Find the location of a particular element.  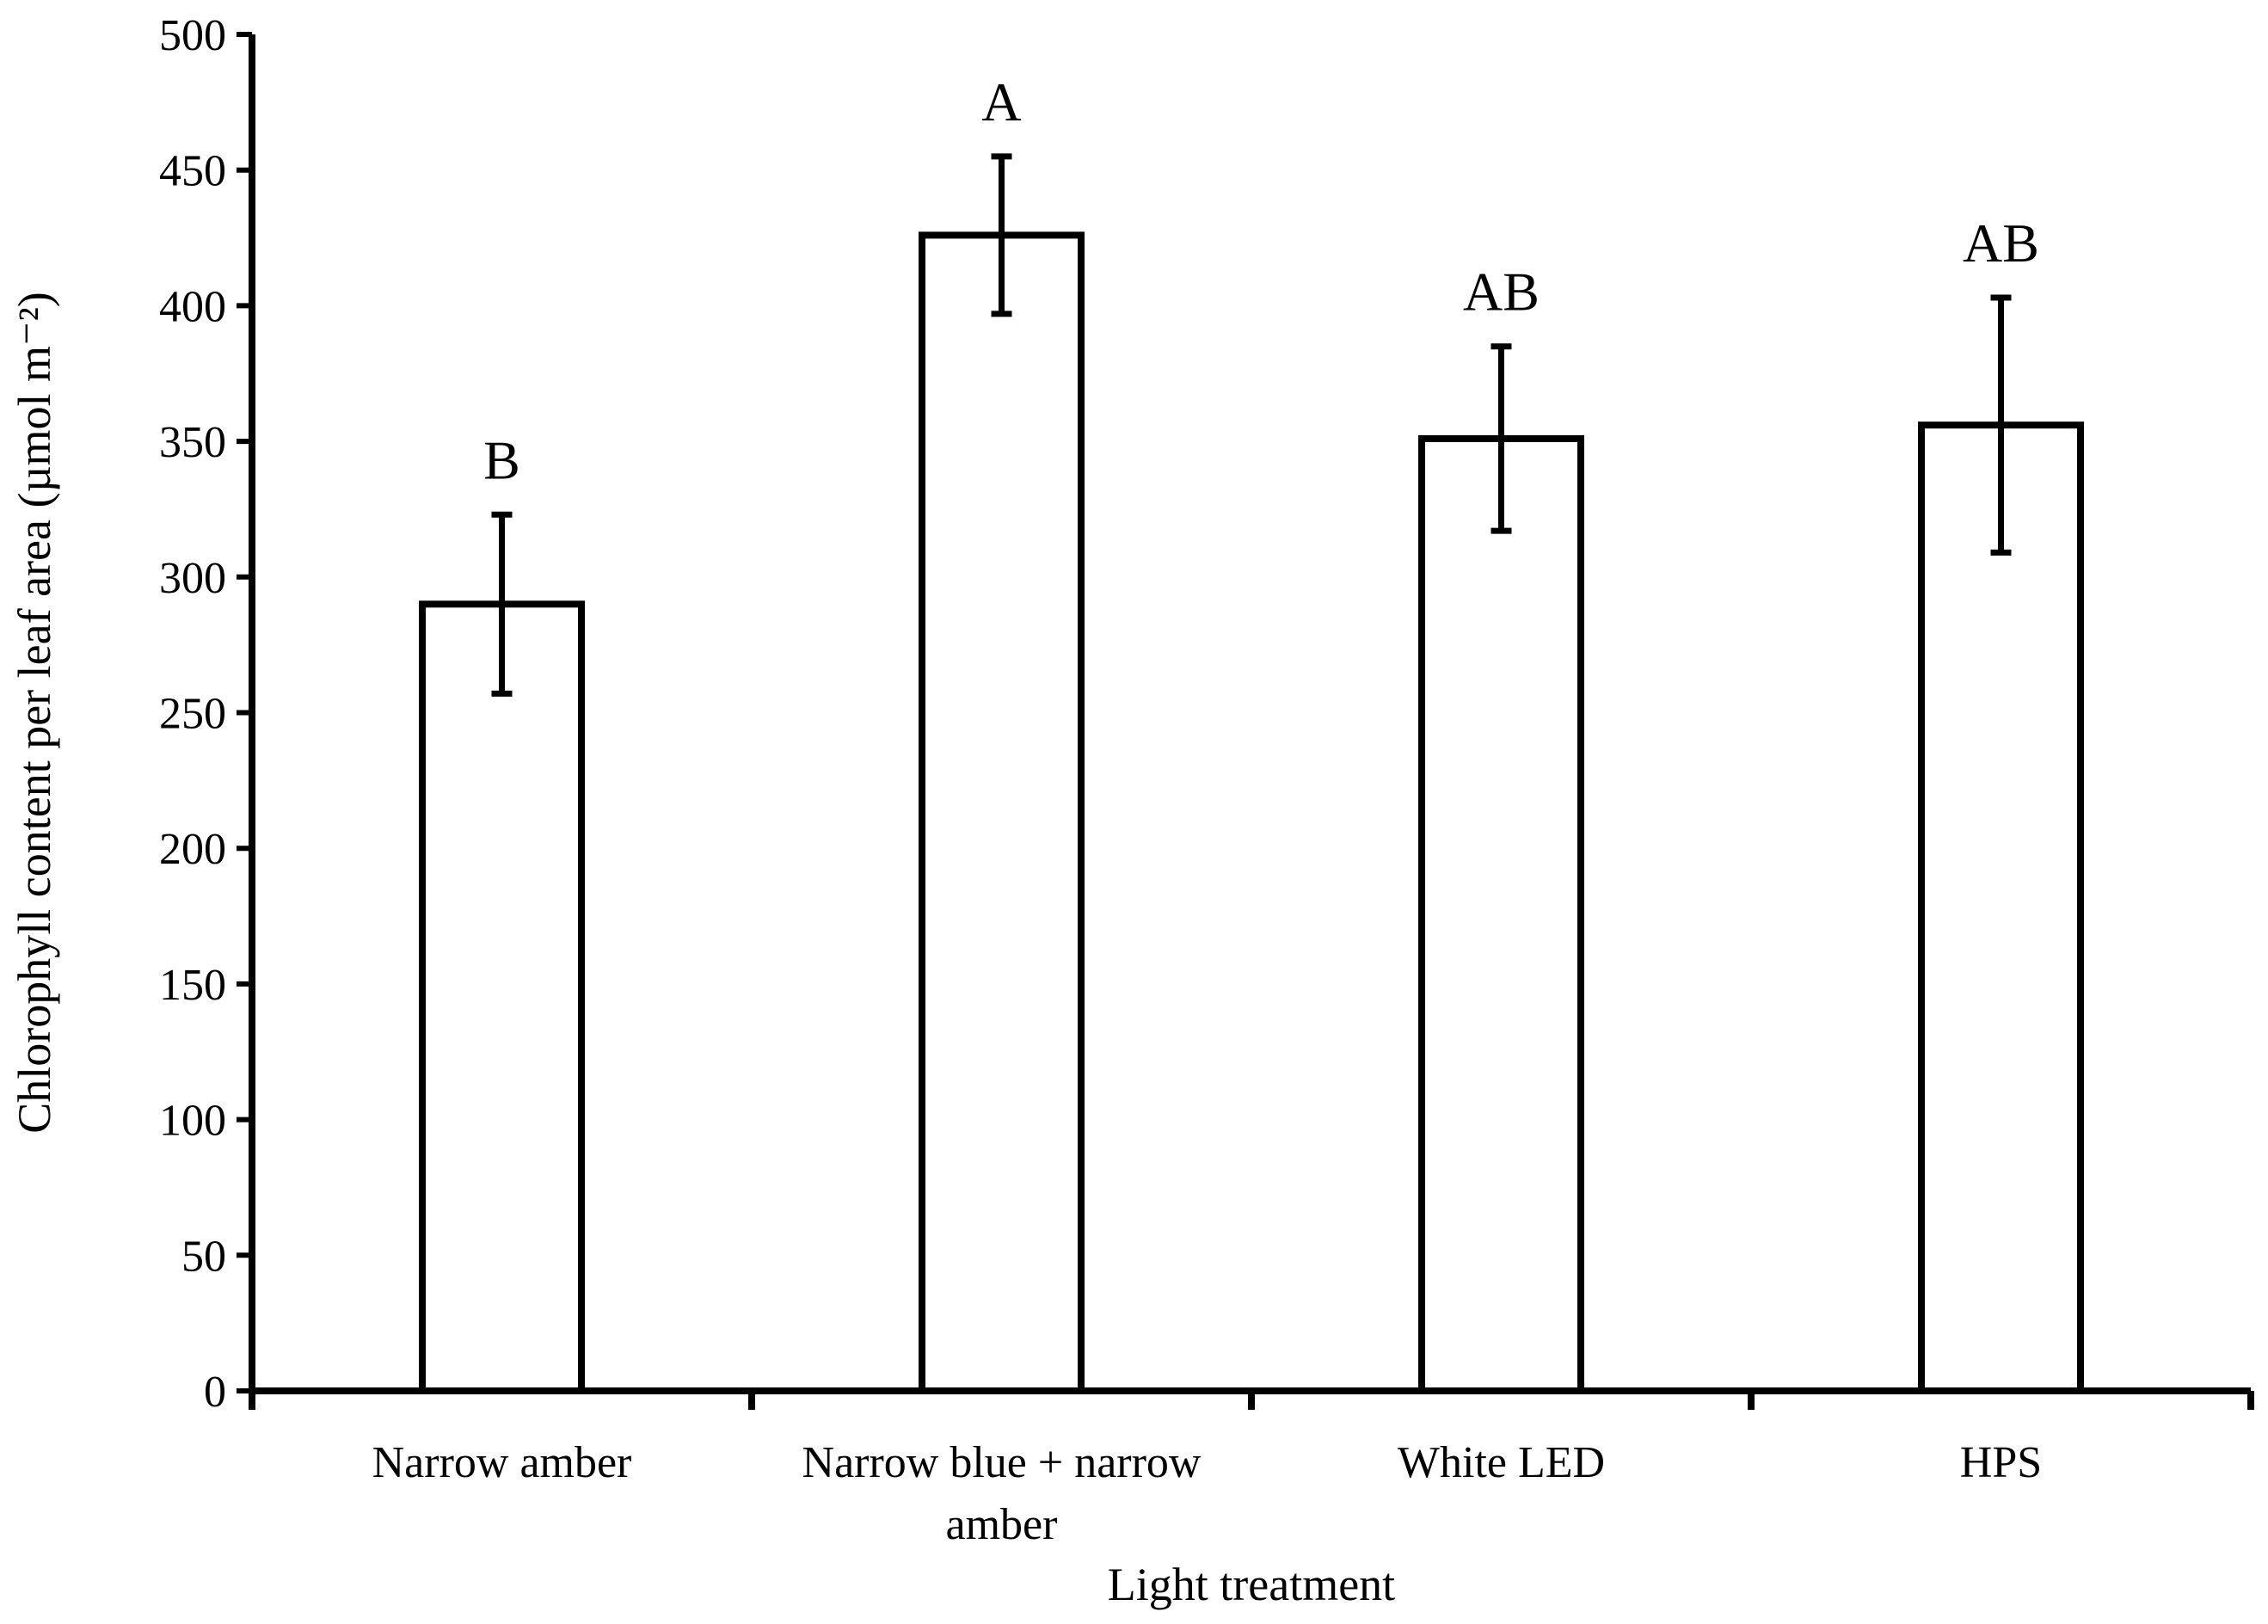

category-label: amber is located at coordinates (1002, 1524).